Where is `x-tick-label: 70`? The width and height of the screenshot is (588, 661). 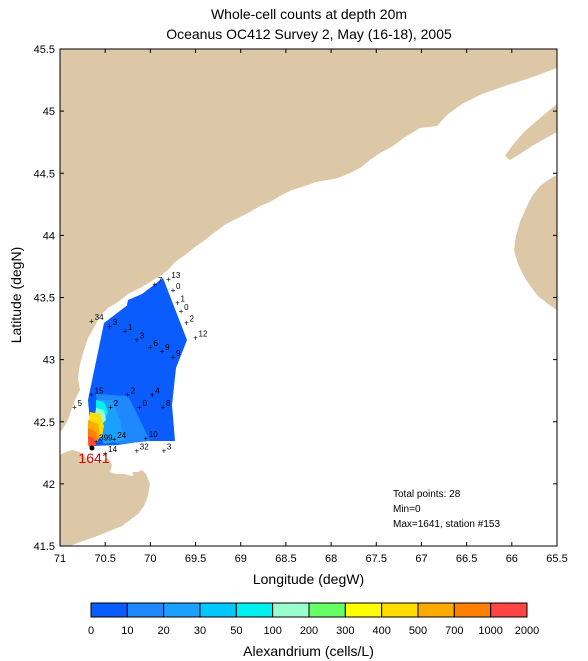 x-tick-label: 70 is located at coordinates (150, 559).